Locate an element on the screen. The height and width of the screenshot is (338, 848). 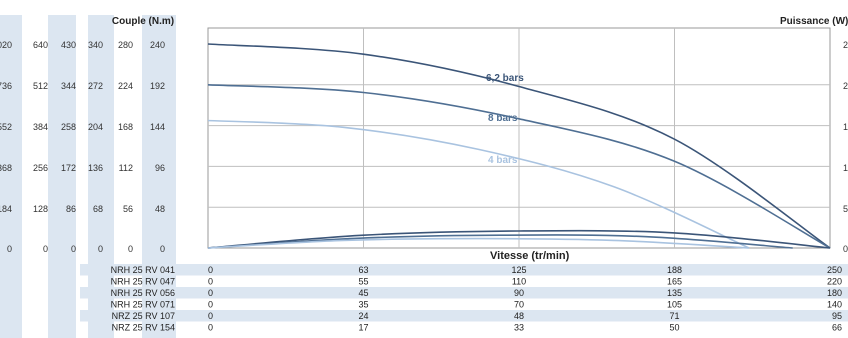
torque-tick-label: 344 is located at coordinates (68, 86).